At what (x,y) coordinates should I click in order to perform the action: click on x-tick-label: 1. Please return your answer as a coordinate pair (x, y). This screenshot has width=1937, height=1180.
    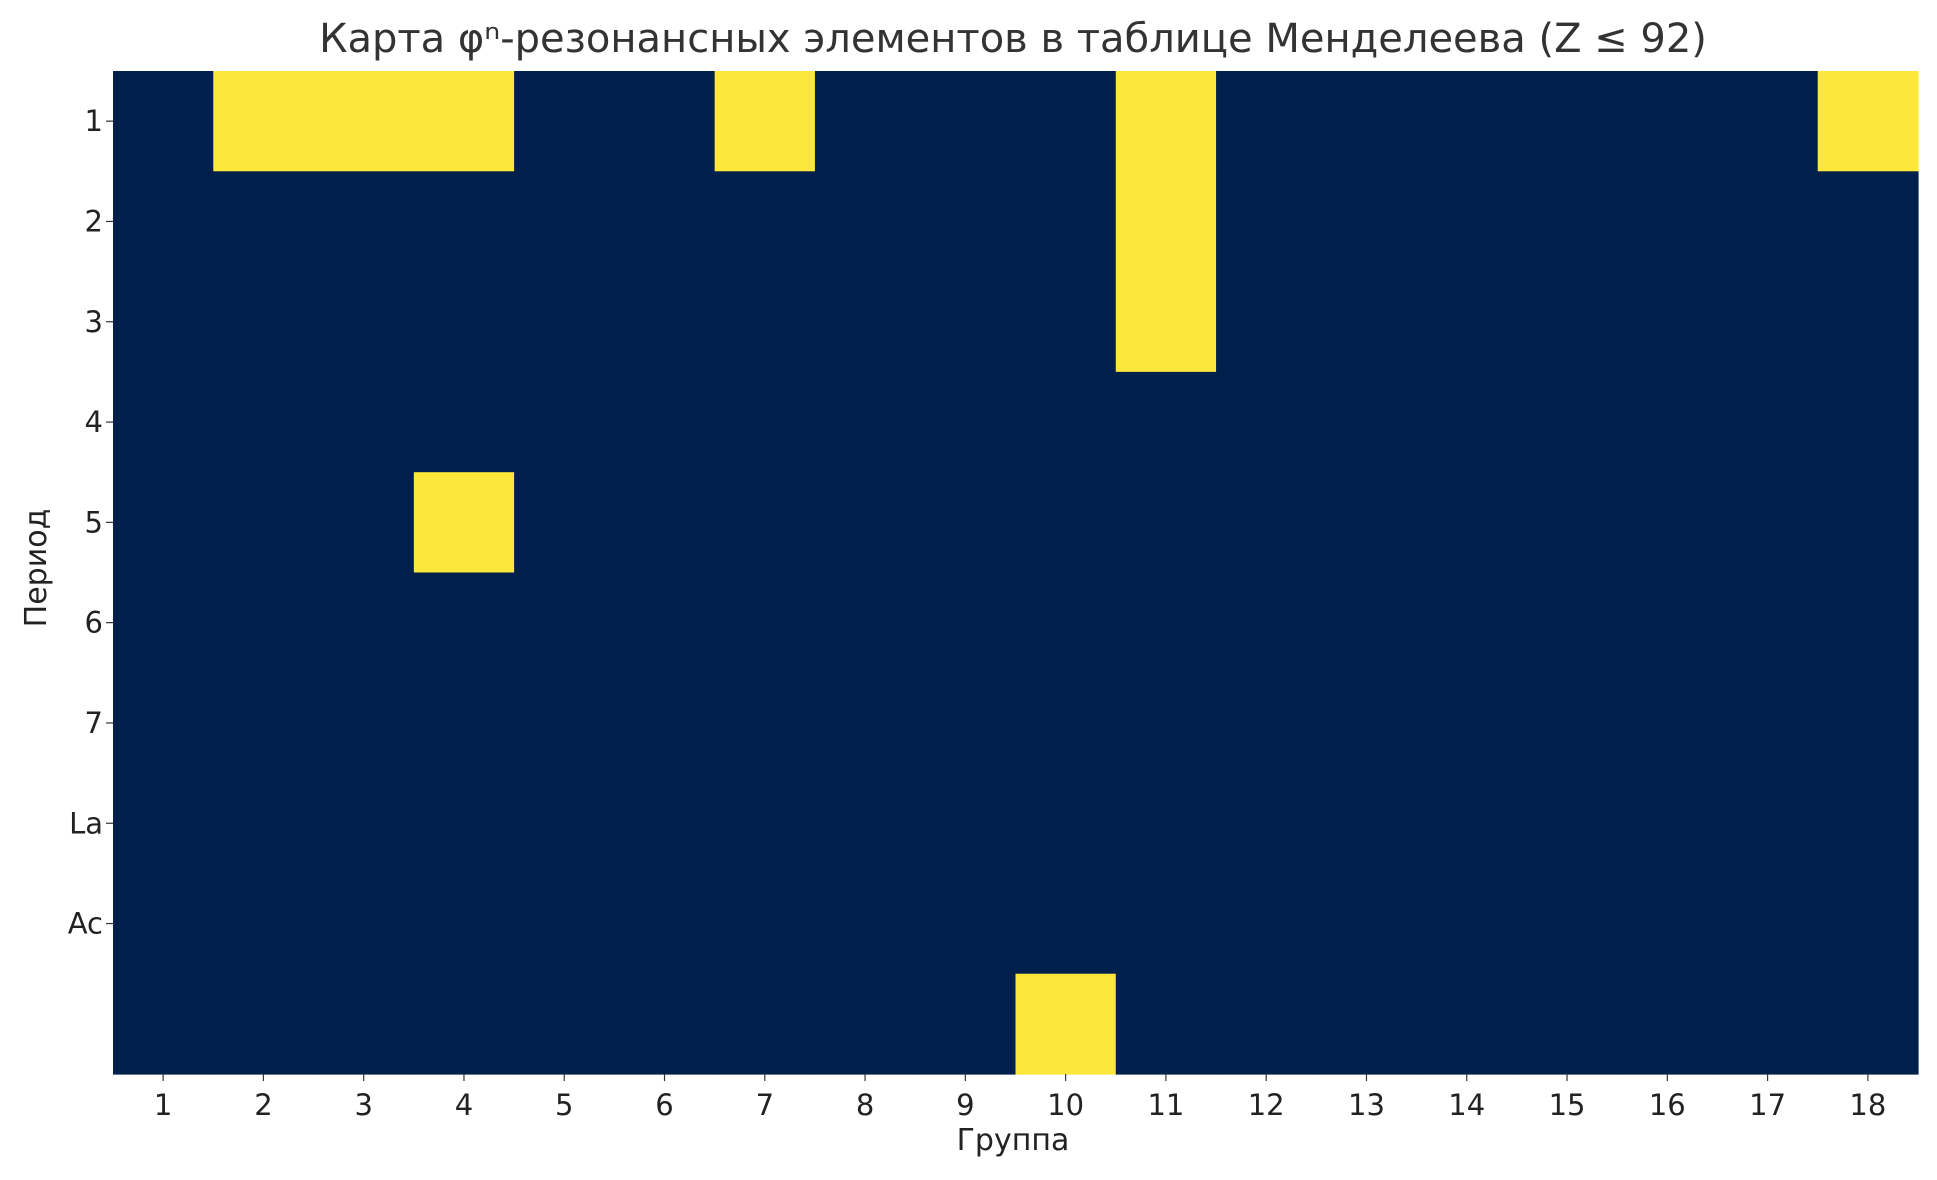
    Looking at the image, I should click on (163, 1105).